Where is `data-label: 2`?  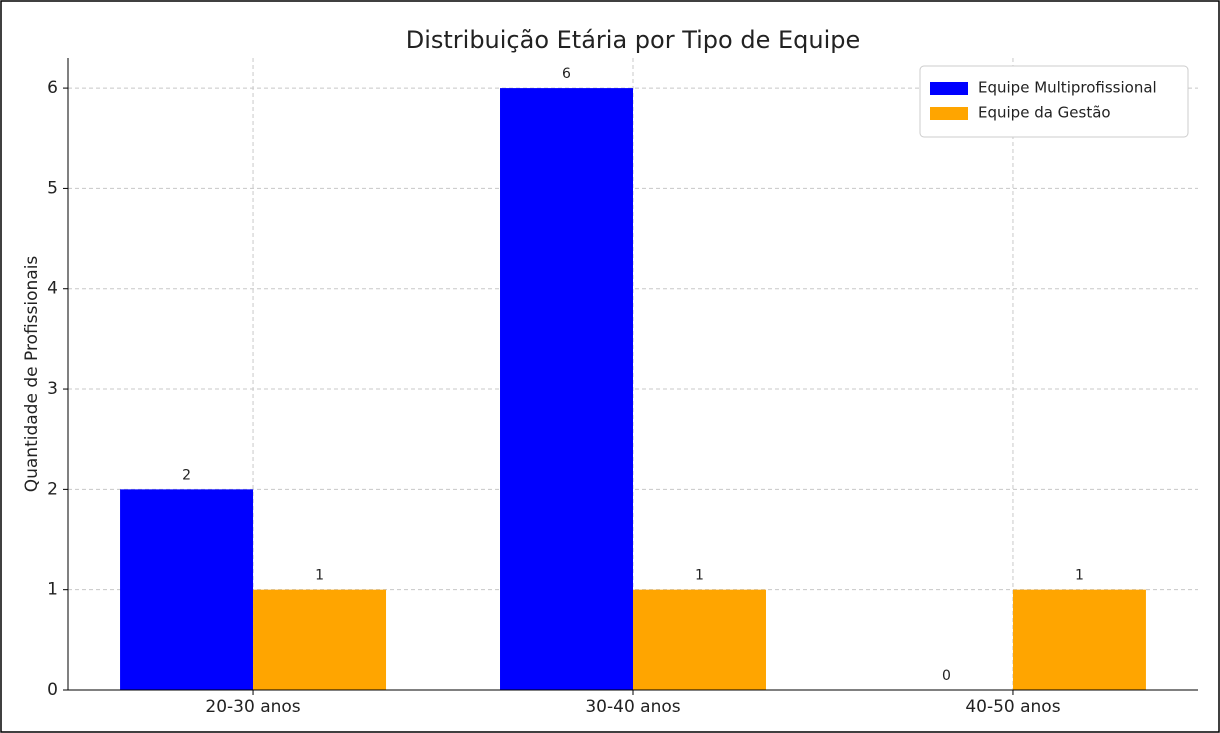
data-label: 2 is located at coordinates (186, 475).